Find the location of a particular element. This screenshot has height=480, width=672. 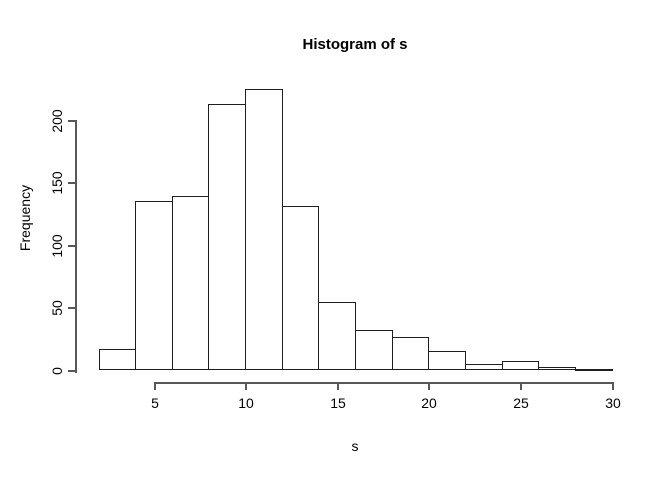

y-axis-label: Frequency is located at coordinates (25, 218).